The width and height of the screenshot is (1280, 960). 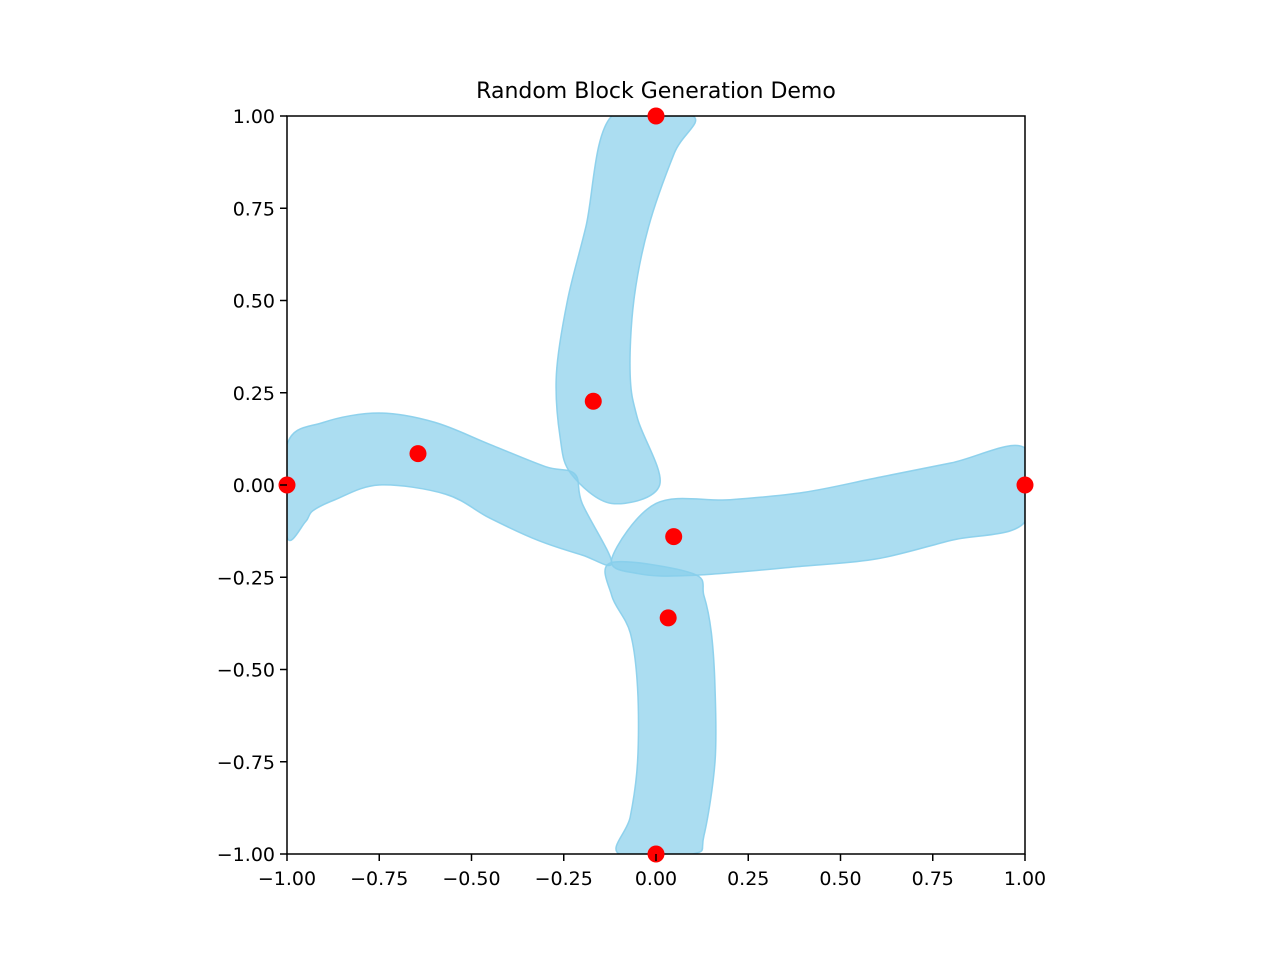 What do you see at coordinates (246, 578) in the screenshot?
I see `y-tick-label: −0.25` at bounding box center [246, 578].